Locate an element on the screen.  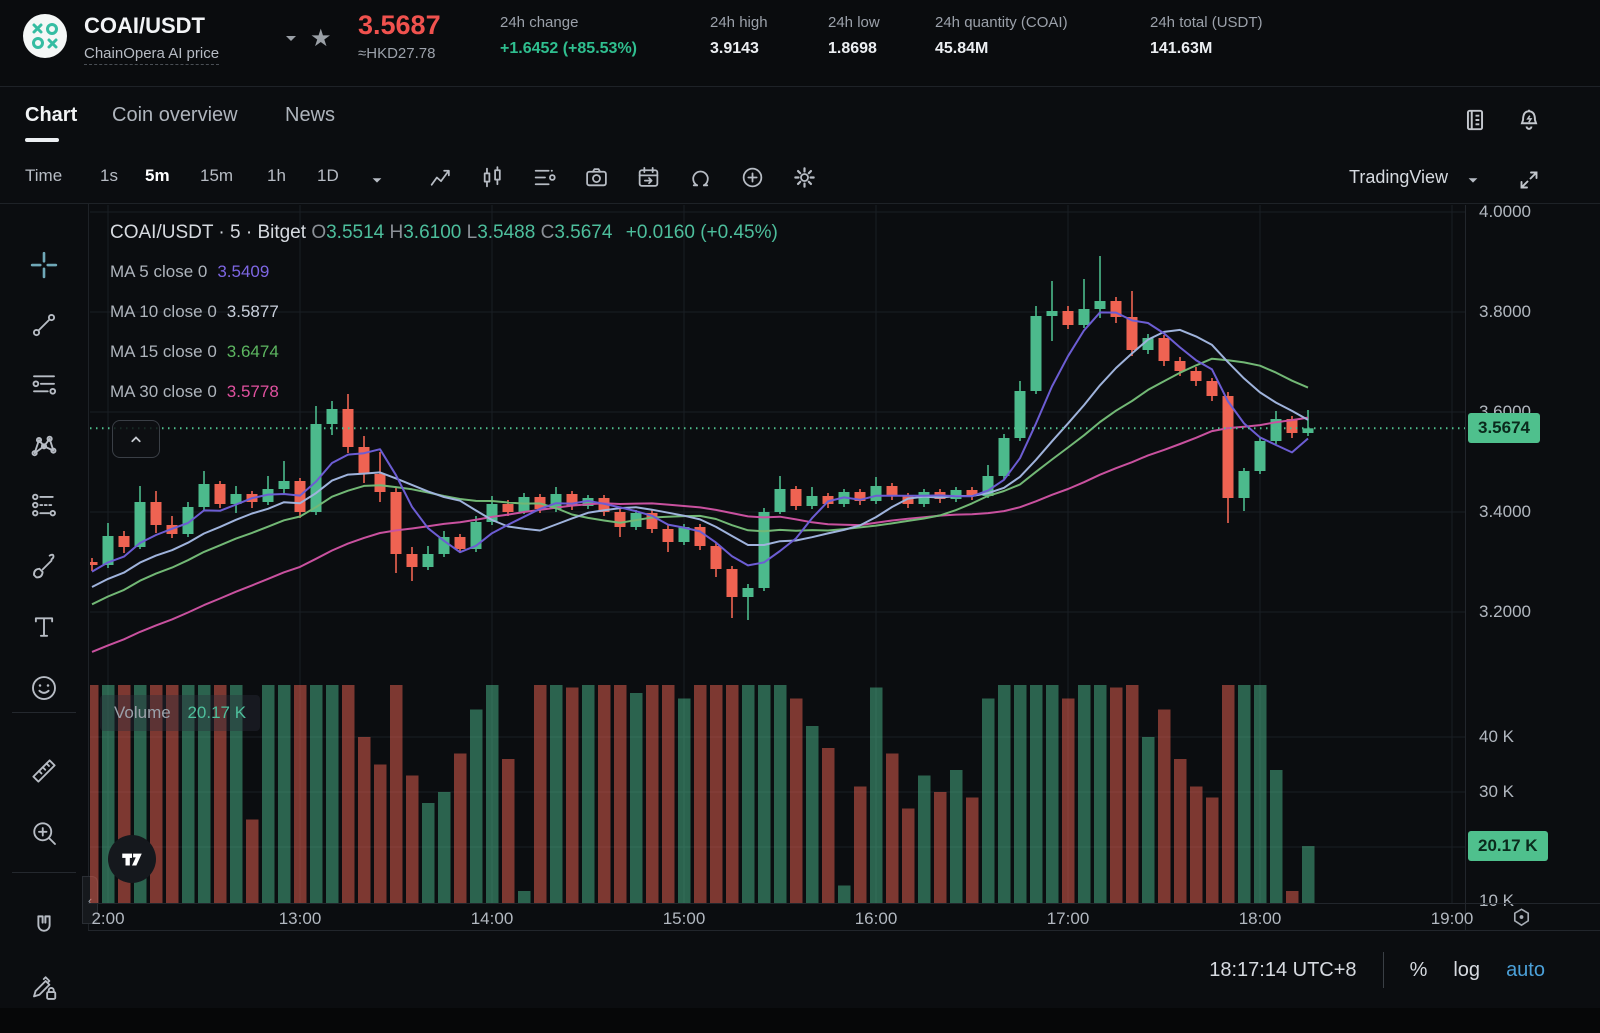
log-scale-button: log is located at coordinates (1467, 969).